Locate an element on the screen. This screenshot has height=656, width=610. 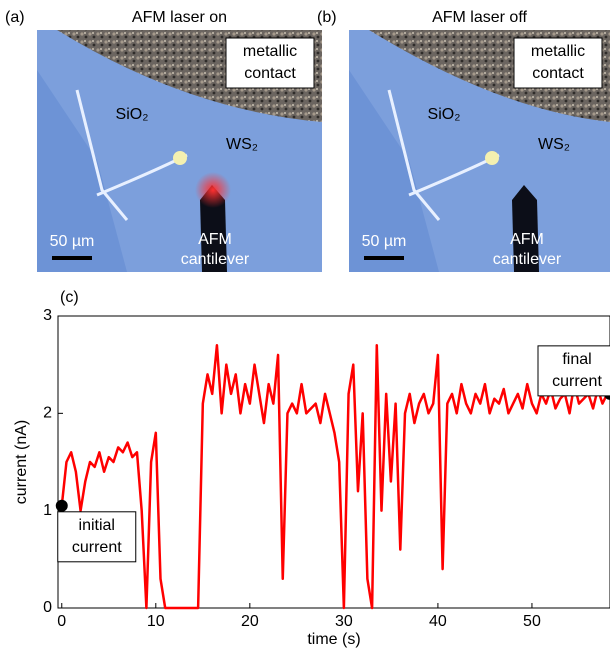
annotation: initial is located at coordinates (97, 525).